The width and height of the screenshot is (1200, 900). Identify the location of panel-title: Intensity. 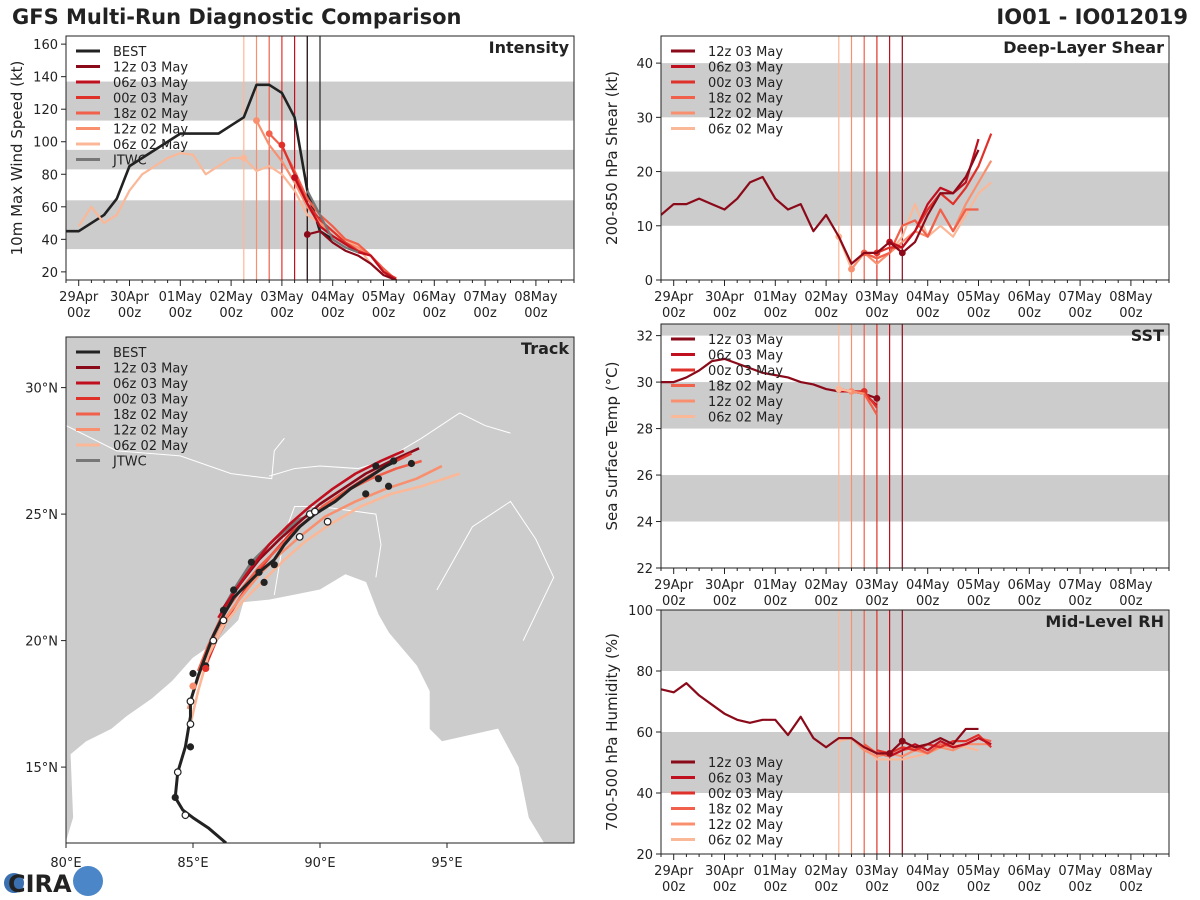
(529, 47).